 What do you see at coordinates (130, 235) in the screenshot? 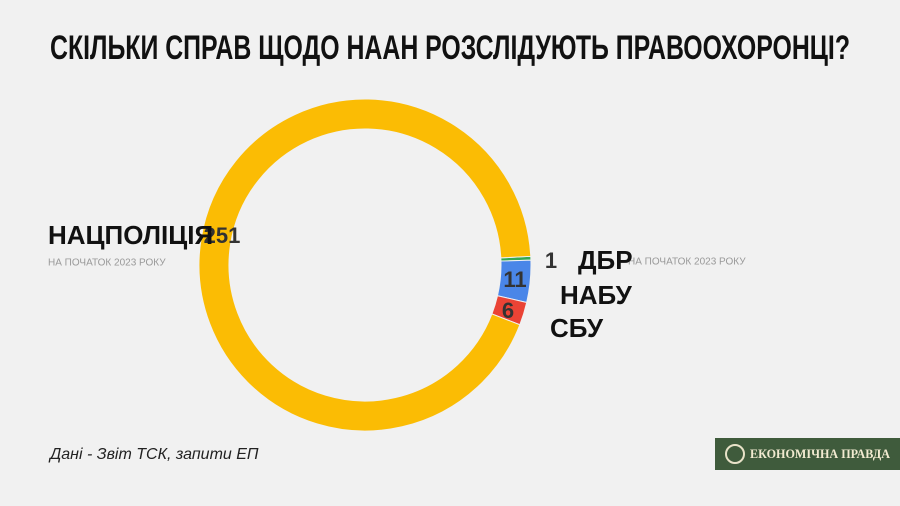
I see `category-label: НАЦПОЛІЦІЯ` at bounding box center [130, 235].